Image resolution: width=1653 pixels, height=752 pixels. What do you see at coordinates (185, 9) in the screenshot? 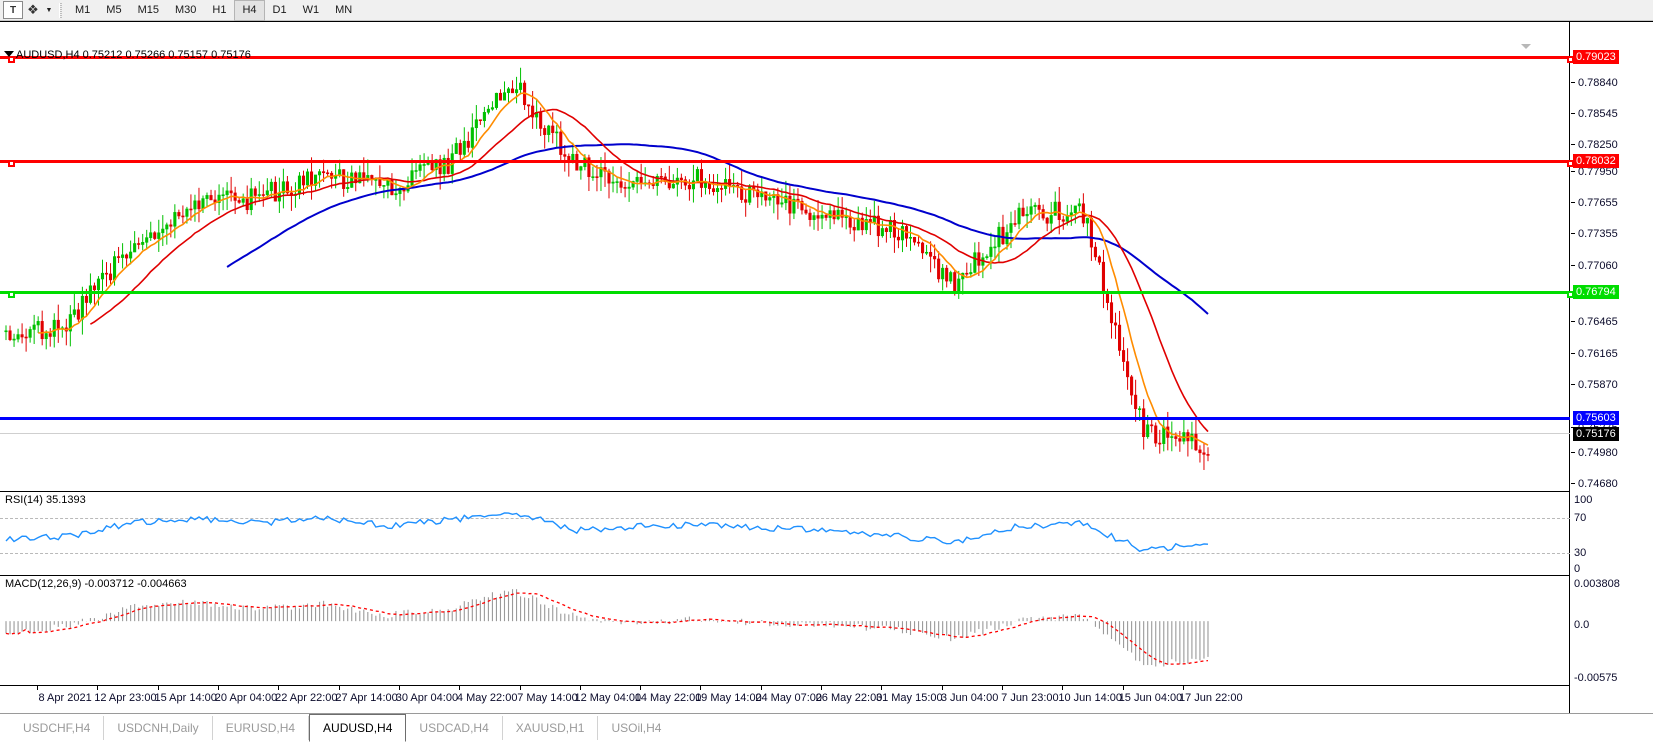
I see `timeframe-m30: M30` at bounding box center [185, 9].